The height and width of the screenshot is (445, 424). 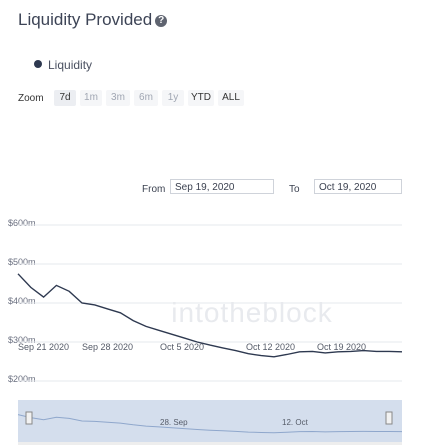 I want to click on navigator-mask, so click(x=210, y=421).